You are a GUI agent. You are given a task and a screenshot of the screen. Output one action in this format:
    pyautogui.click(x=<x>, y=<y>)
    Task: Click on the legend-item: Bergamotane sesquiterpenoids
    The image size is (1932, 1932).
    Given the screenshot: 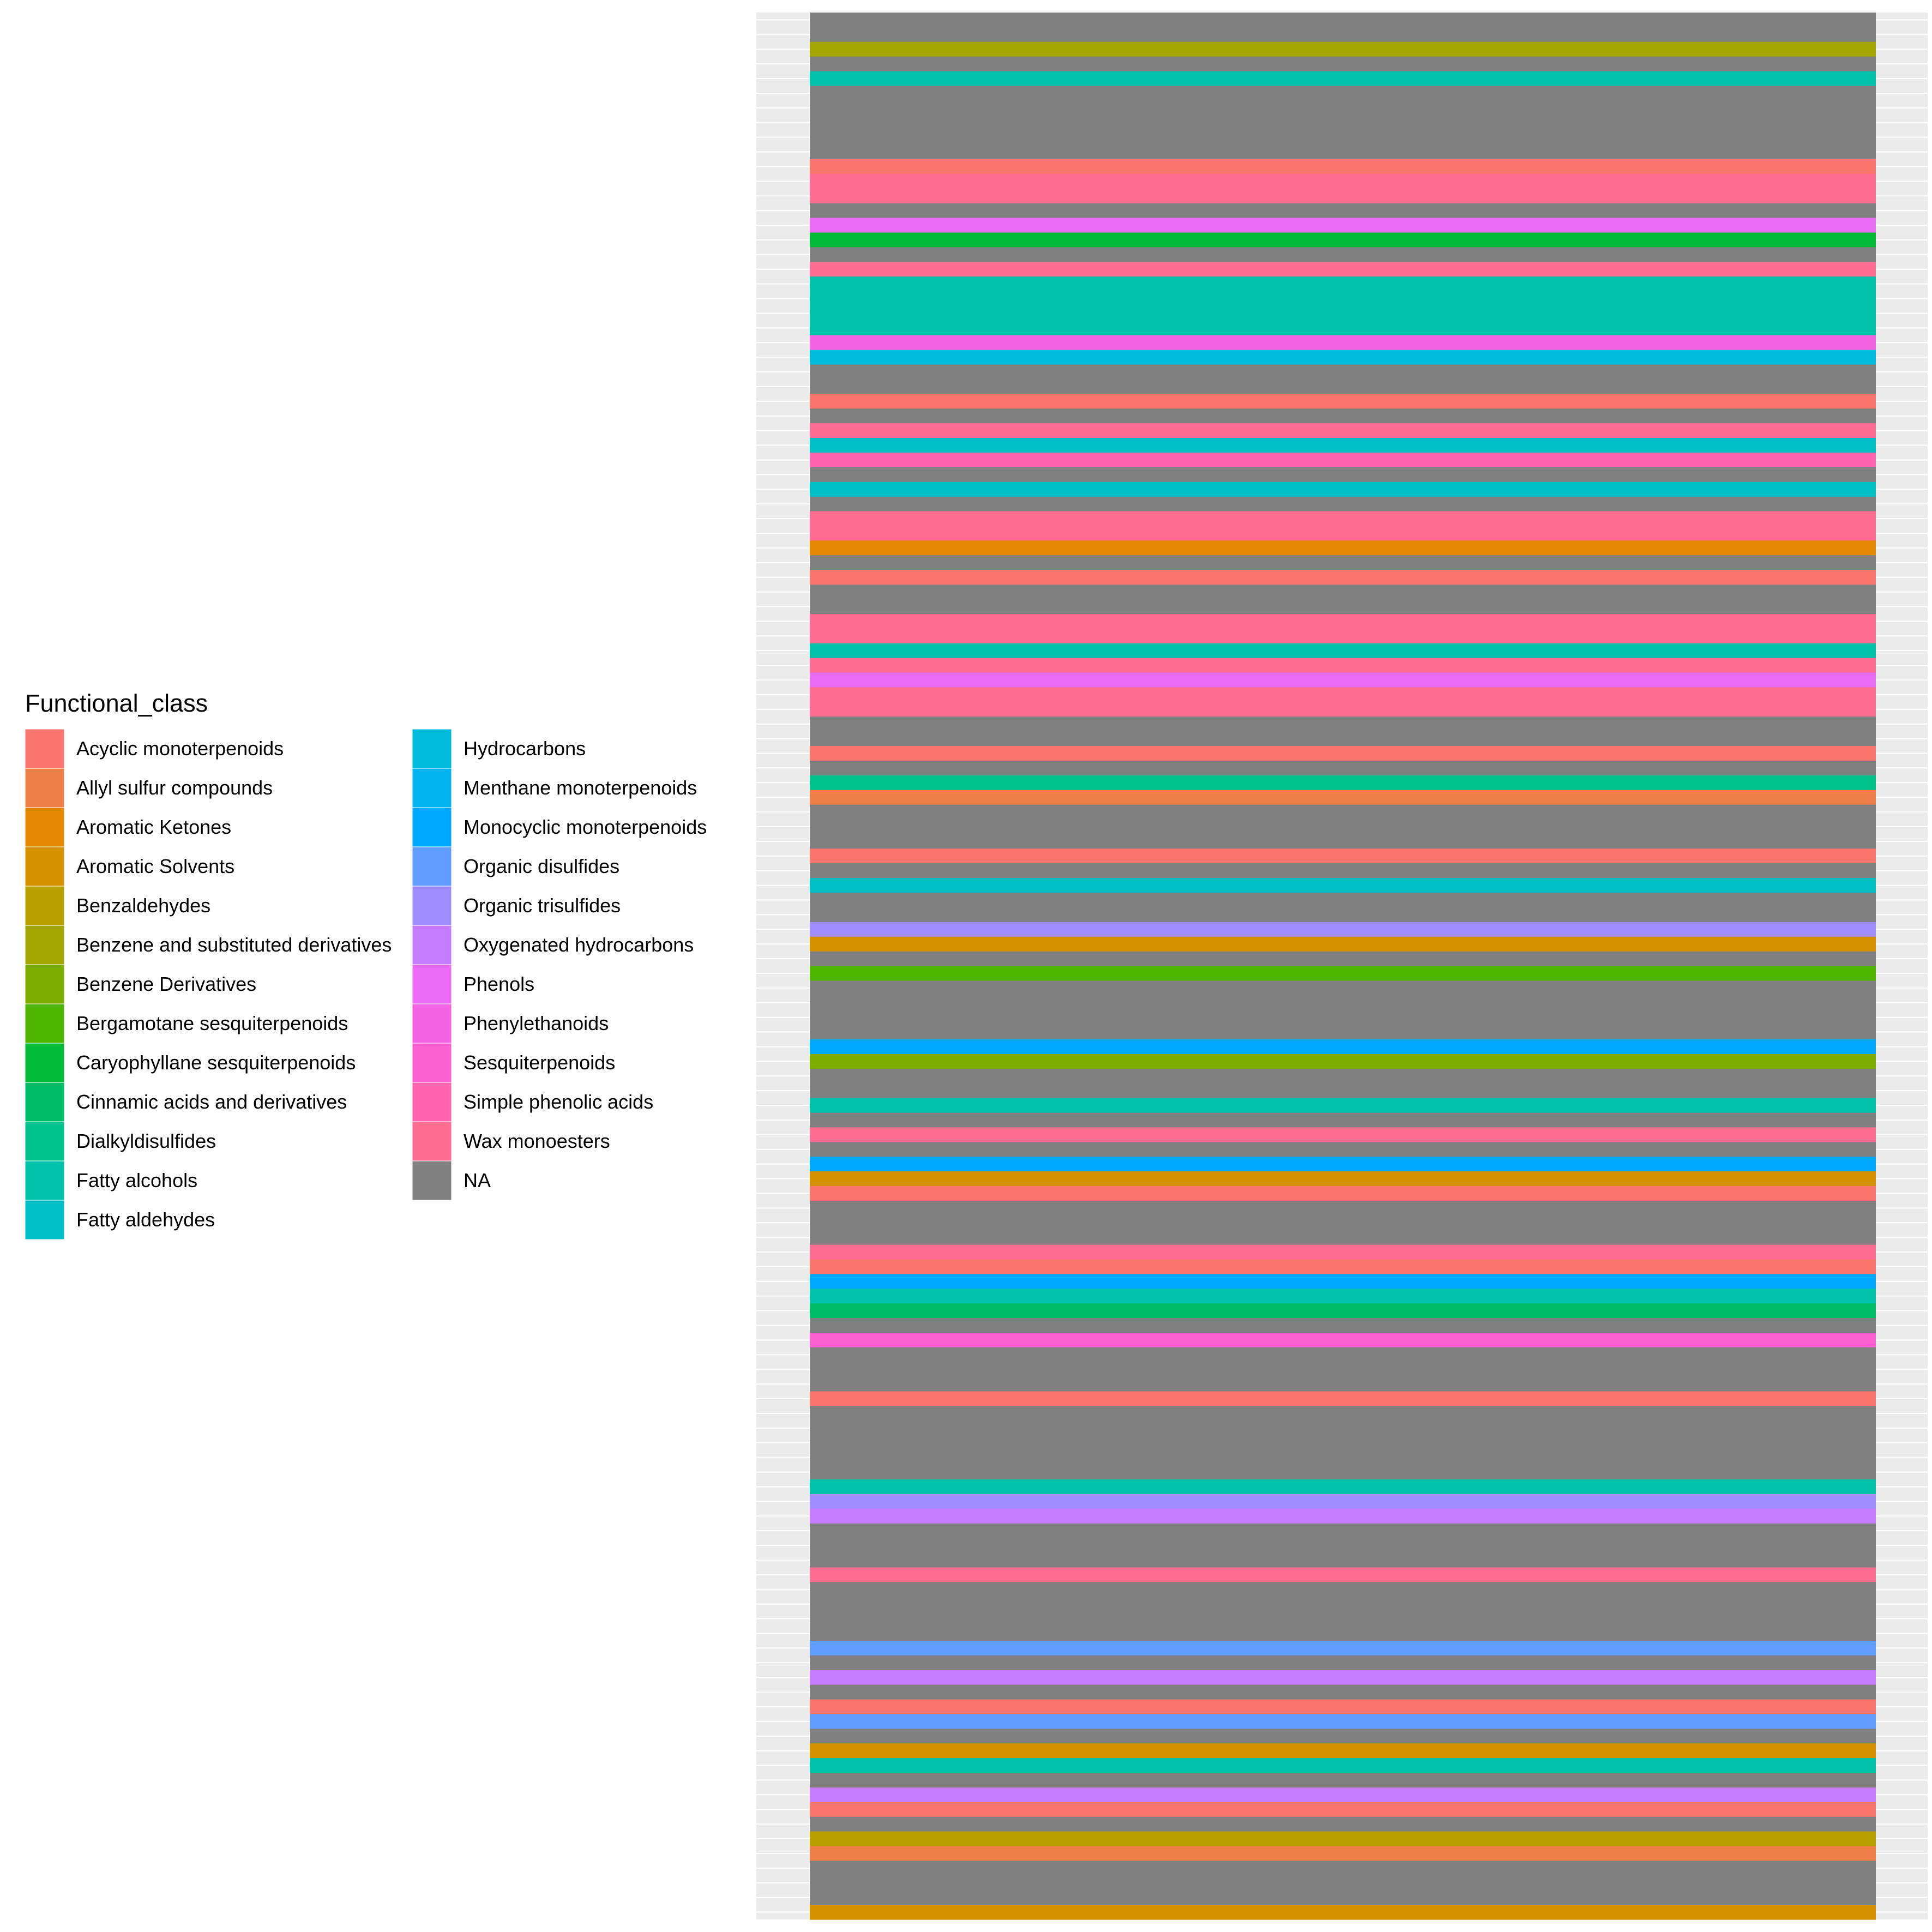 What is the action you would take?
    pyautogui.click(x=186, y=1023)
    